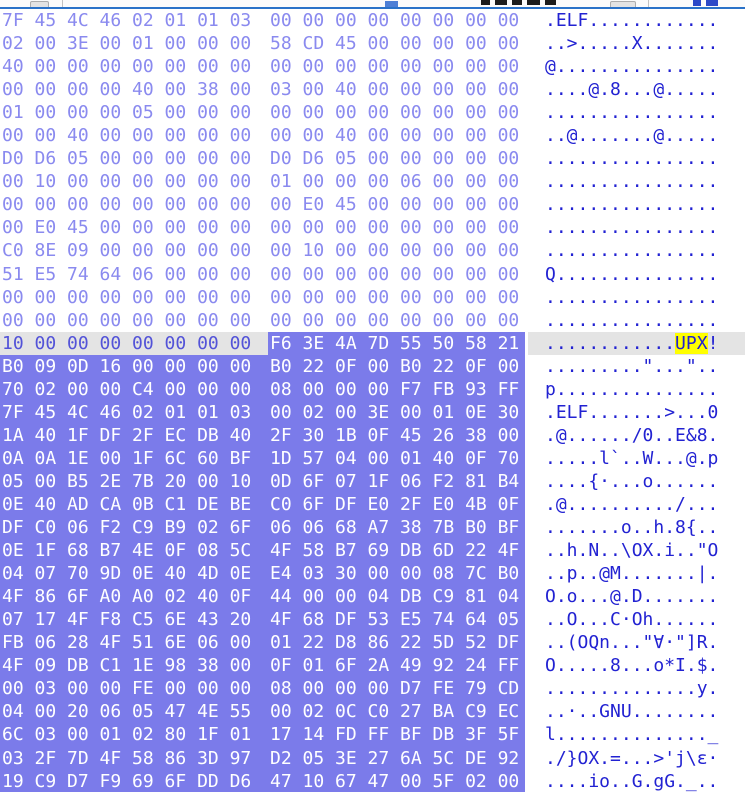 The height and width of the screenshot is (792, 745). Describe the element at coordinates (127, 620) in the screenshot. I see `hex-bytes-left: 07 17 4F F8 C5 6E 43 20` at that location.